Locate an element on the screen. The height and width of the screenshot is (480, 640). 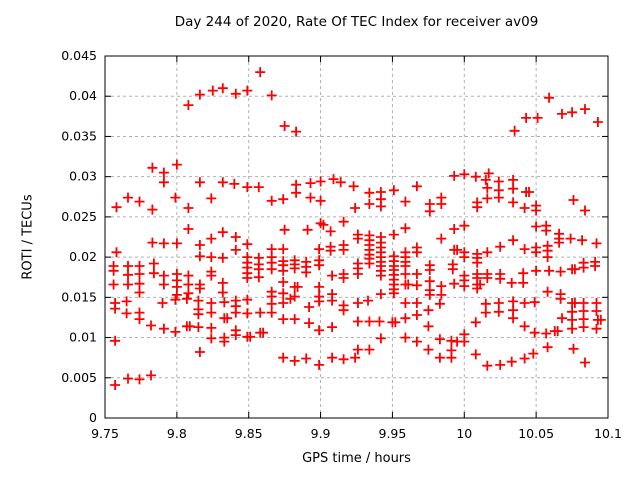
y-tick-label: 0.015 is located at coordinates (79, 296).